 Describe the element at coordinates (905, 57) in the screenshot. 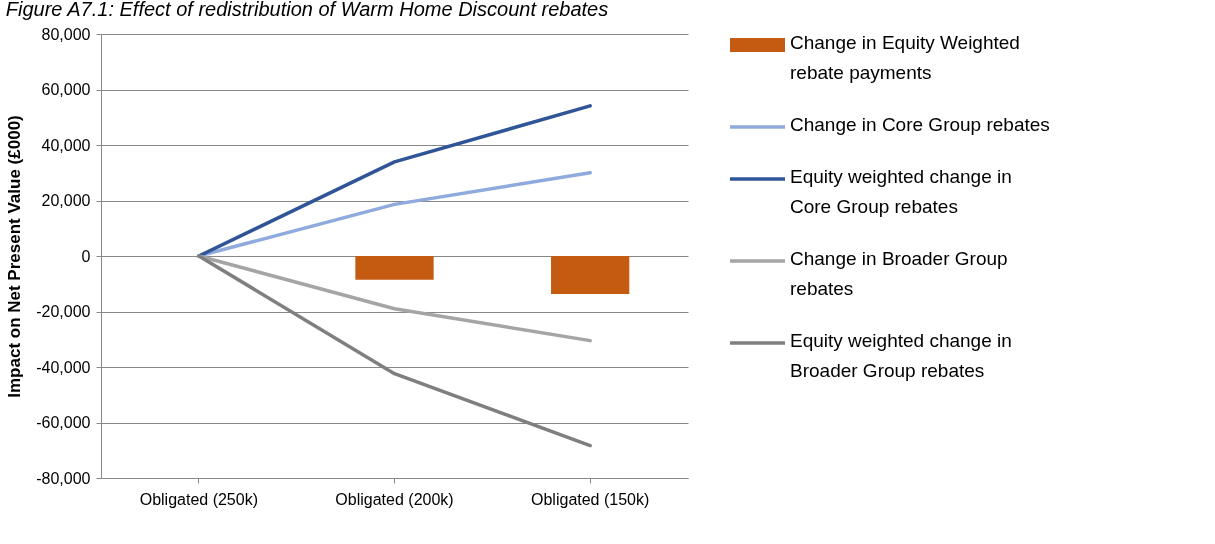

I see `legend-label: Change in Equity Weighted rebate payments` at that location.